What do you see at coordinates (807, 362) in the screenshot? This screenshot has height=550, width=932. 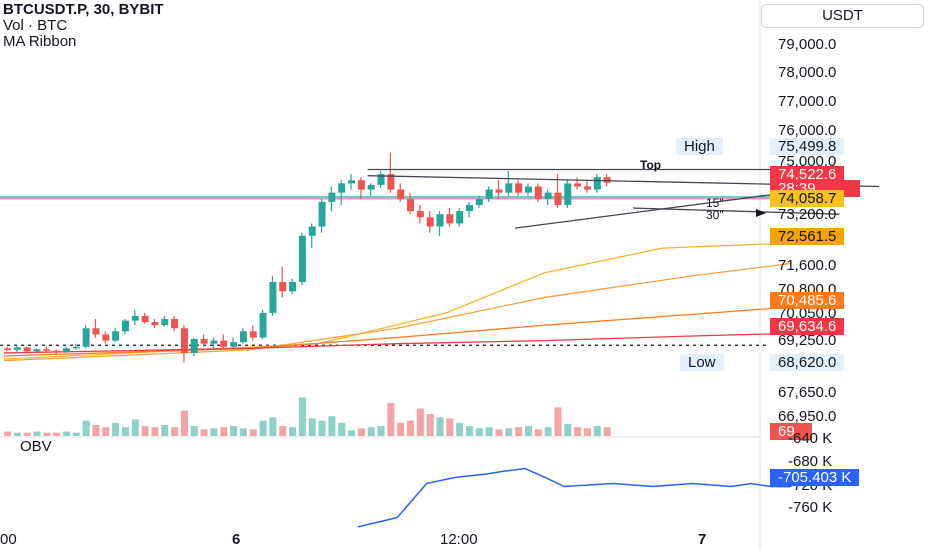 I see `low-value: 68,620.0` at bounding box center [807, 362].